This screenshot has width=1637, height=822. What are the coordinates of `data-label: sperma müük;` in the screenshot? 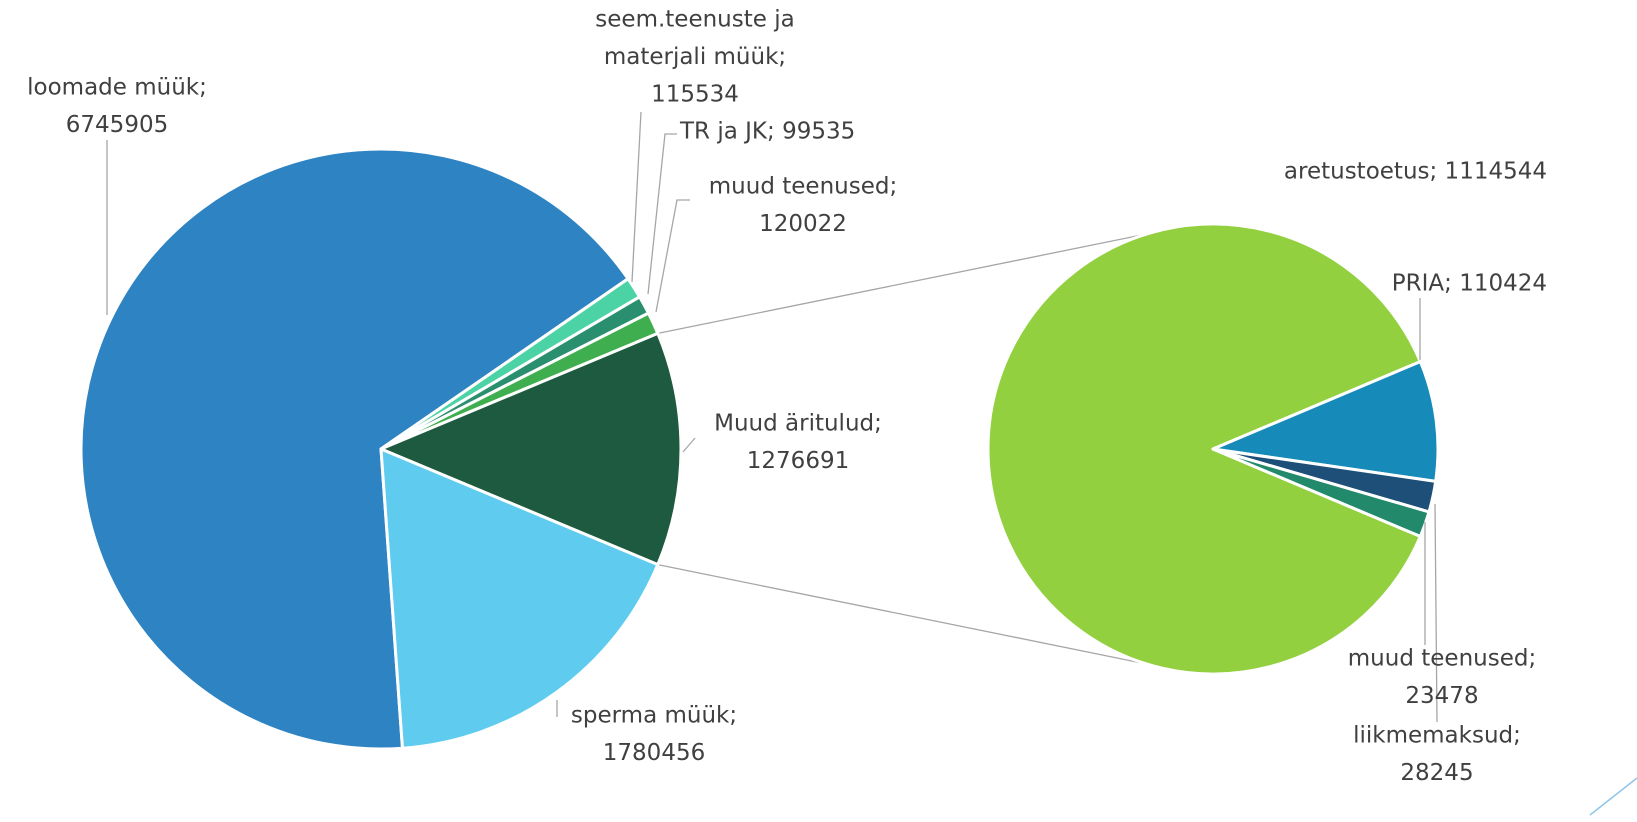 It's located at (654, 716).